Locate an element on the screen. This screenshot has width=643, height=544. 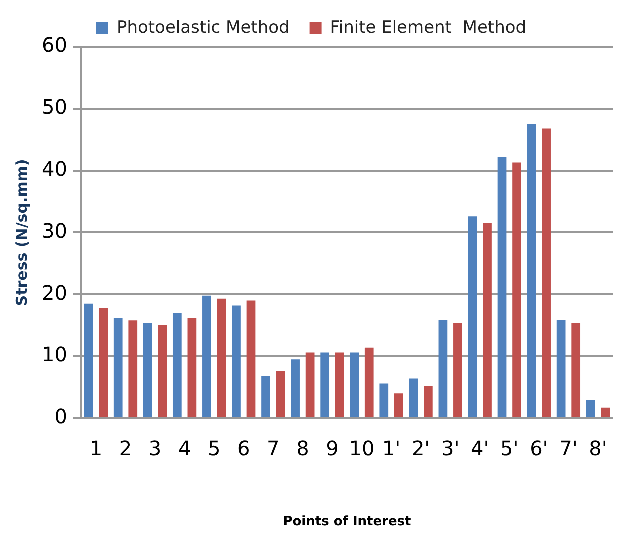
x-tick-label: 8 is located at coordinates (303, 448).